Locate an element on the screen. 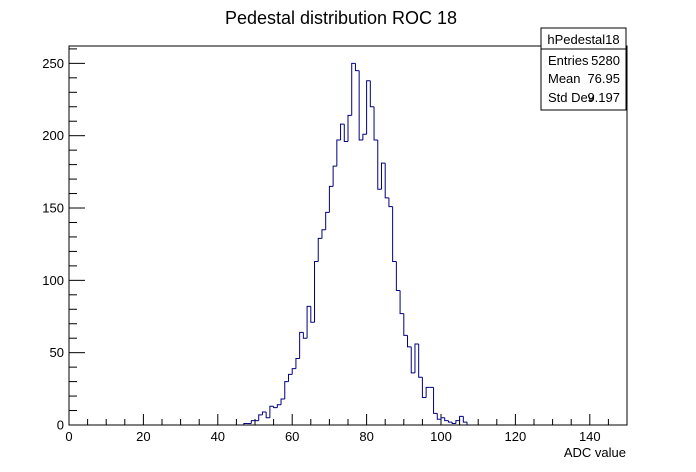 The width and height of the screenshot is (696, 472). y-tick-label: 50 is located at coordinates (57, 352).